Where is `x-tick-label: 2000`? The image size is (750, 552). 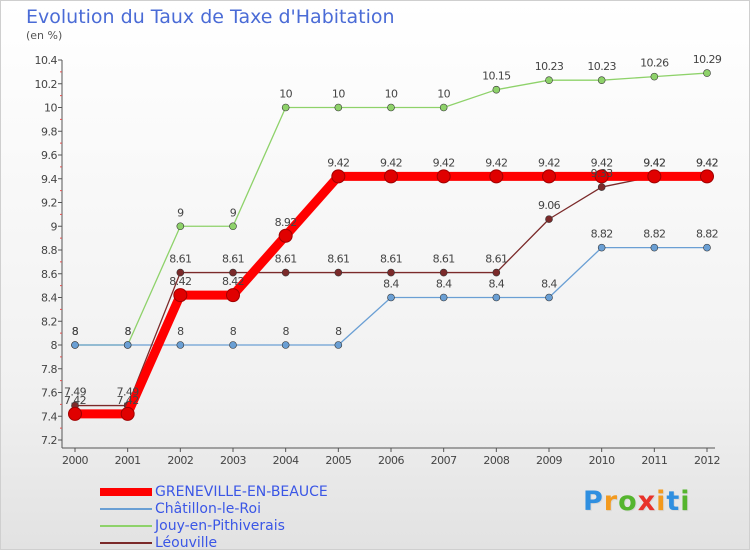 x-tick-label: 2000 is located at coordinates (75, 460).